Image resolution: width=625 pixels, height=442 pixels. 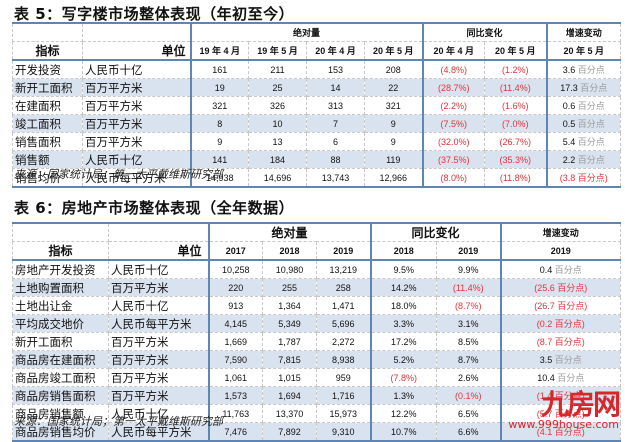 I want to click on yoy-change-cell: 8.5%, so click(x=468, y=341).